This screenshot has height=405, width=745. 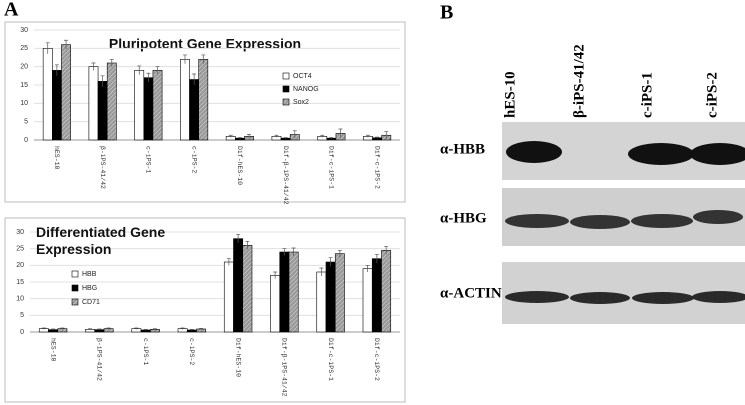 I want to click on lane-label: hES-10, so click(x=510, y=94).